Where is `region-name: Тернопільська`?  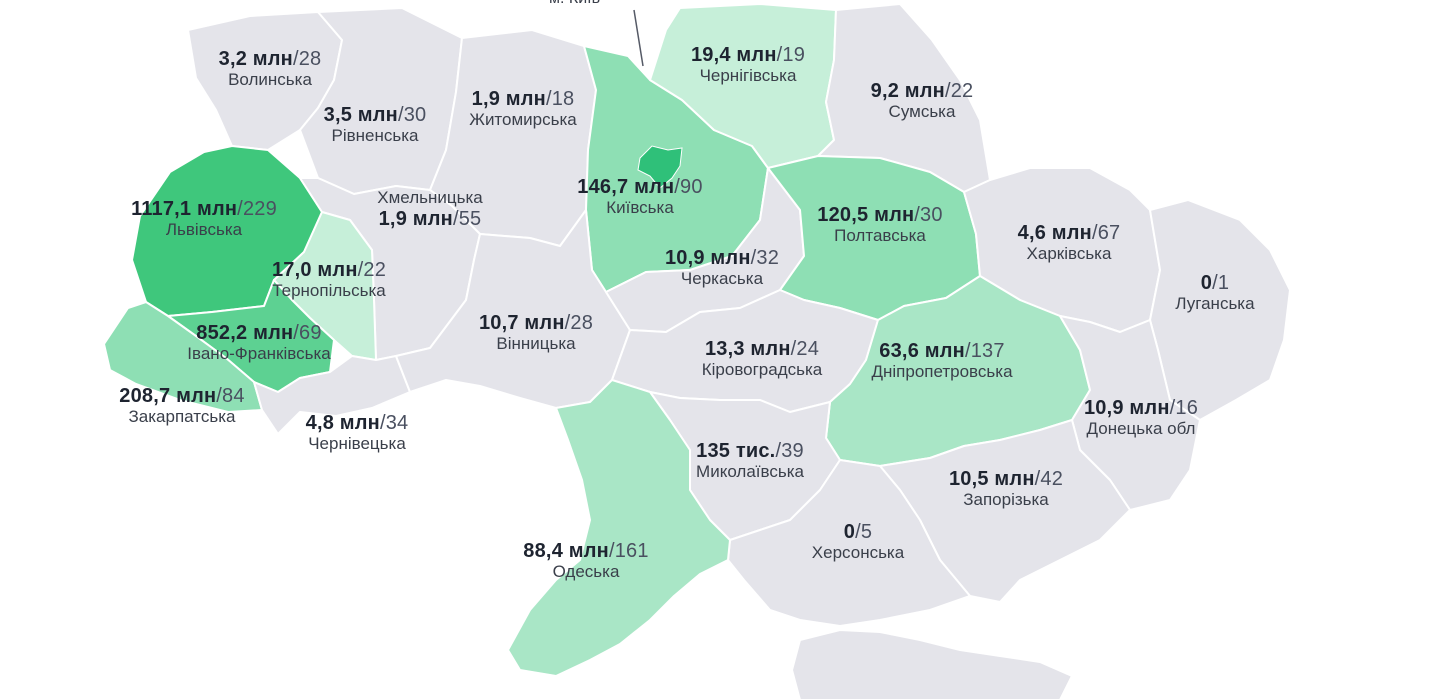
region-name: Тернопільська is located at coordinates (329, 290).